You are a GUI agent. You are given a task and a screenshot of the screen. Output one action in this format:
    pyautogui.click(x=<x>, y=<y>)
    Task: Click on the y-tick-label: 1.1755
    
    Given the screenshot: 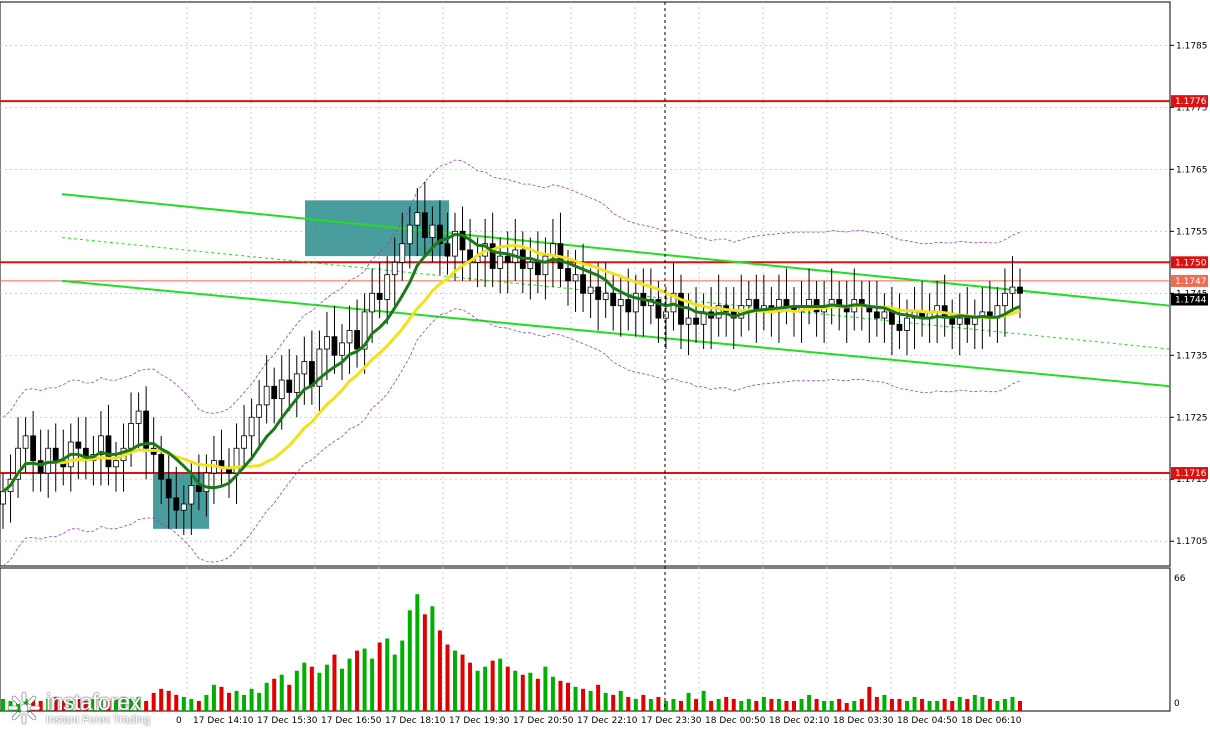 What is the action you would take?
    pyautogui.click(x=1192, y=232)
    